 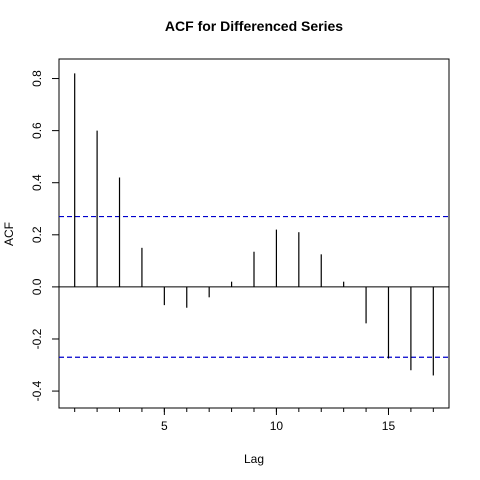 What do you see at coordinates (37, 130) in the screenshot?
I see `y-tick-label: 0.6` at bounding box center [37, 130].